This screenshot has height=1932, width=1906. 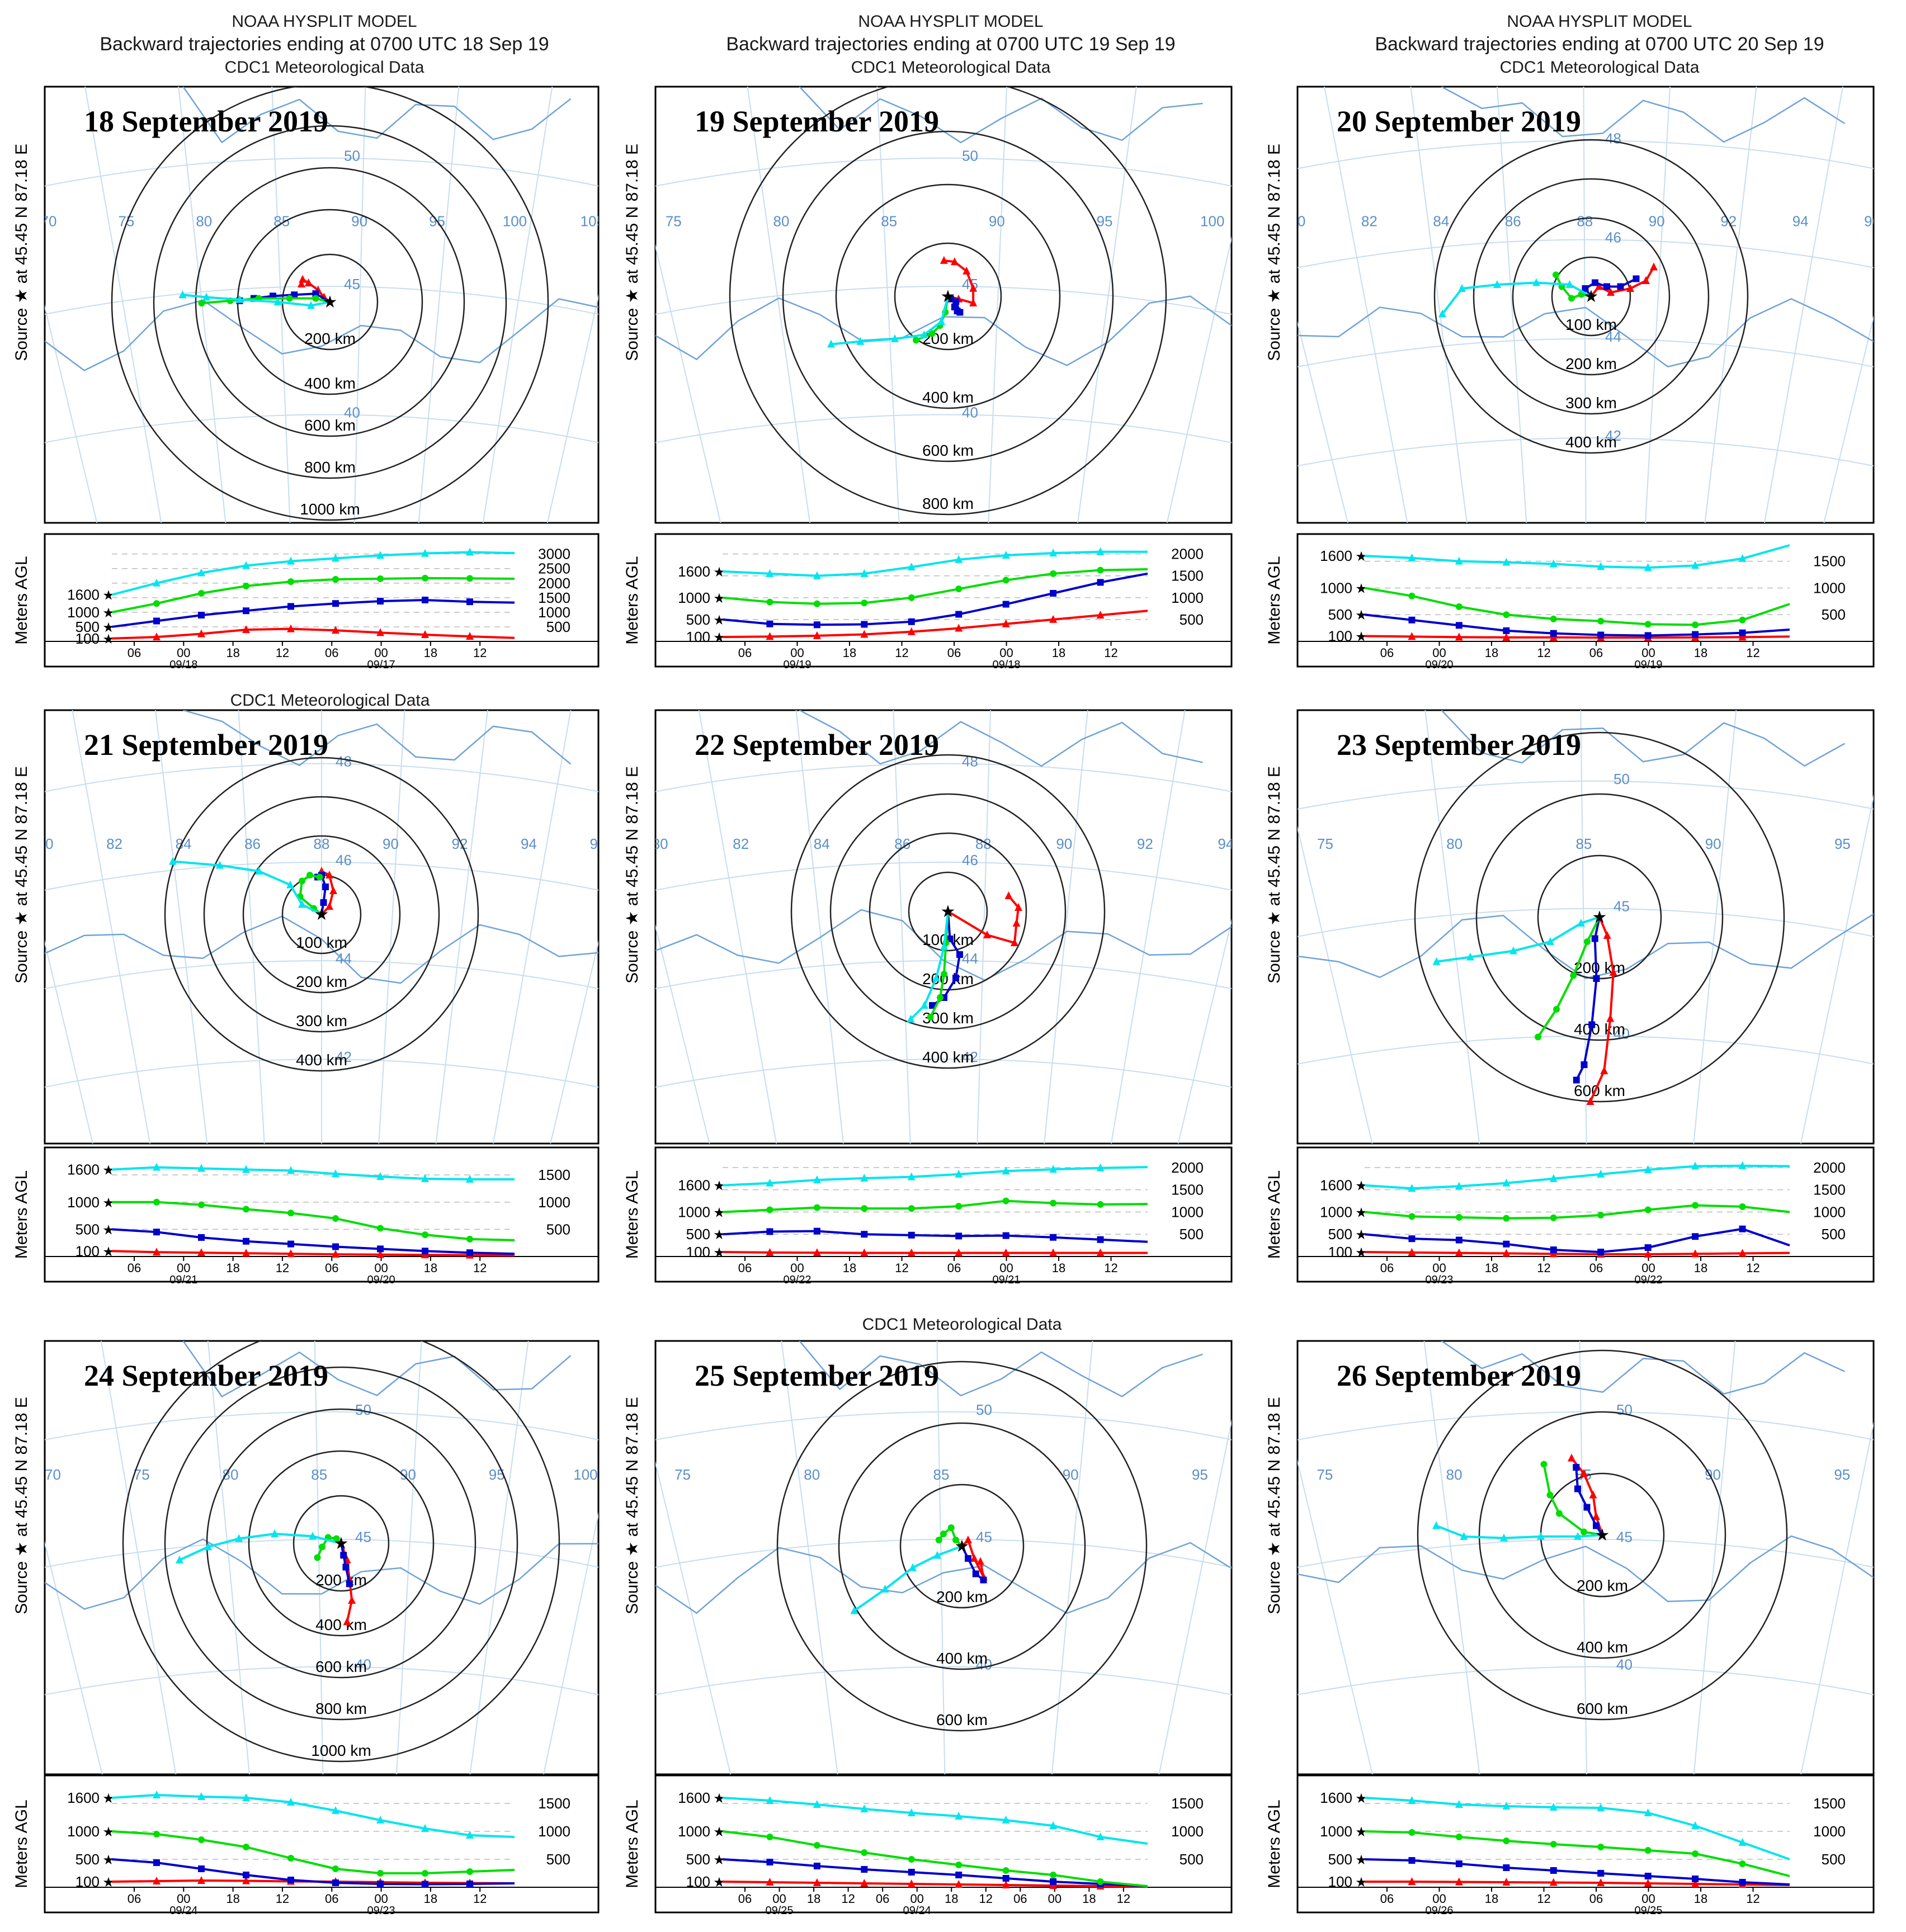 What do you see at coordinates (319, 1474) in the screenshot?
I see `meridian-label: 85` at bounding box center [319, 1474].